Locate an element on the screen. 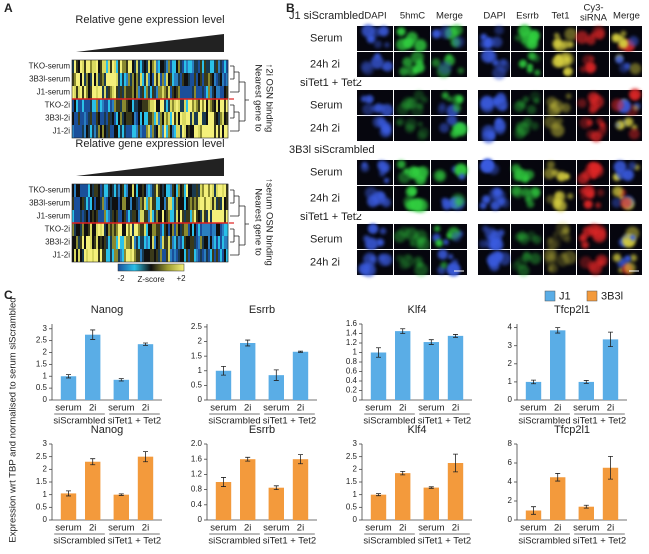 The height and width of the screenshot is (554, 649). group-label: siTet1 + Tet2 is located at coordinates (331, 83).